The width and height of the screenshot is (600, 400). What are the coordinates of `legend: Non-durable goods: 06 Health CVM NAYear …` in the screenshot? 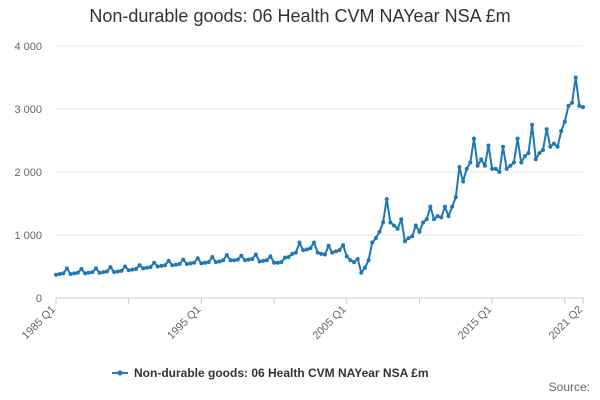 It's located at (270, 373).